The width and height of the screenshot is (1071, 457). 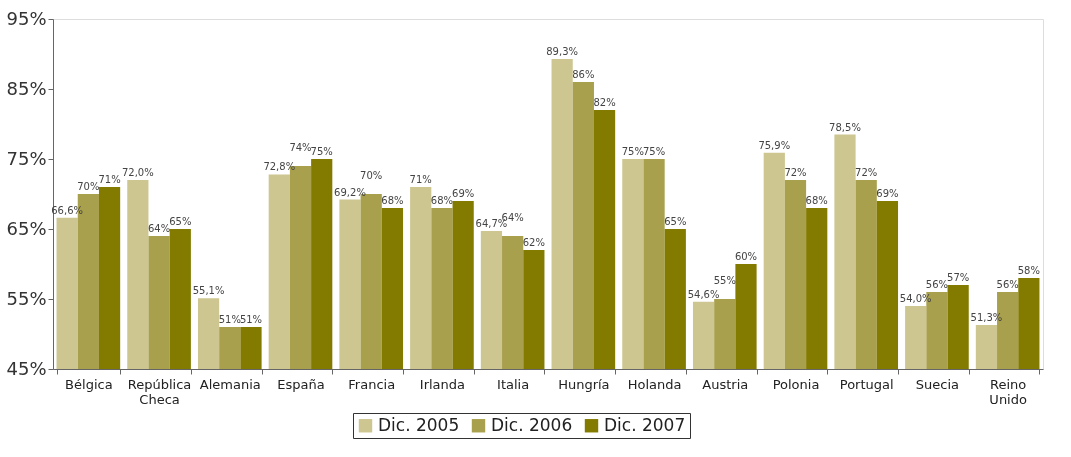 I want to click on data-label: 54,6%, so click(x=703, y=294).